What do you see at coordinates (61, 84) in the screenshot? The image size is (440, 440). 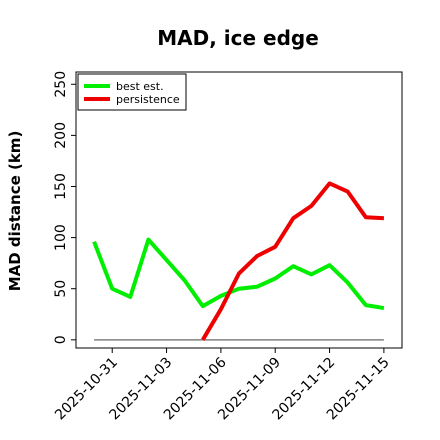 I see `y-tick-label: 250` at bounding box center [61, 84].